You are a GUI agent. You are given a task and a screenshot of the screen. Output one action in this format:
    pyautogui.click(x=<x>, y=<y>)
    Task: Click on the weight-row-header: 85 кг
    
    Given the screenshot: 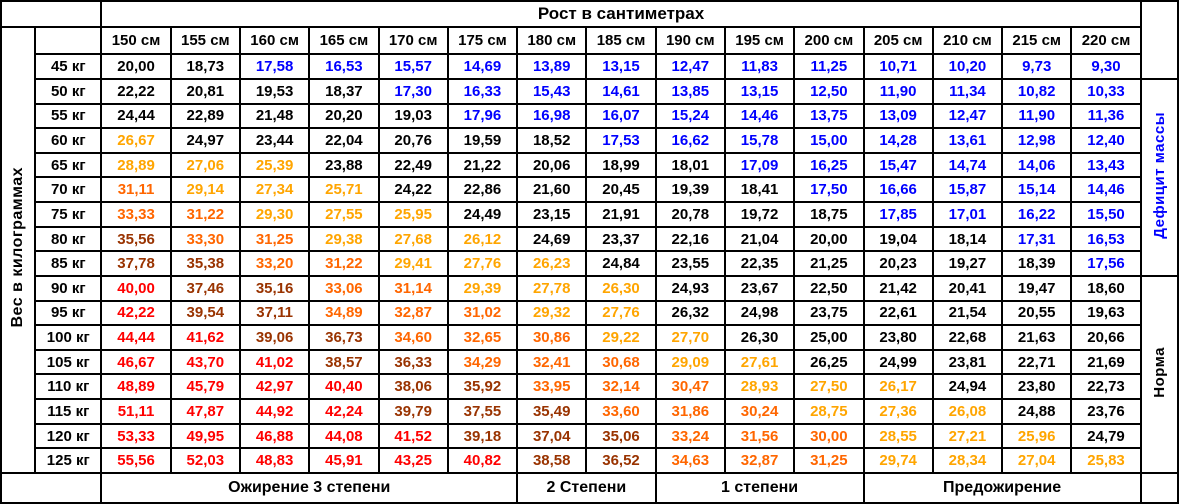 What is the action you would take?
    pyautogui.click(x=68, y=263)
    